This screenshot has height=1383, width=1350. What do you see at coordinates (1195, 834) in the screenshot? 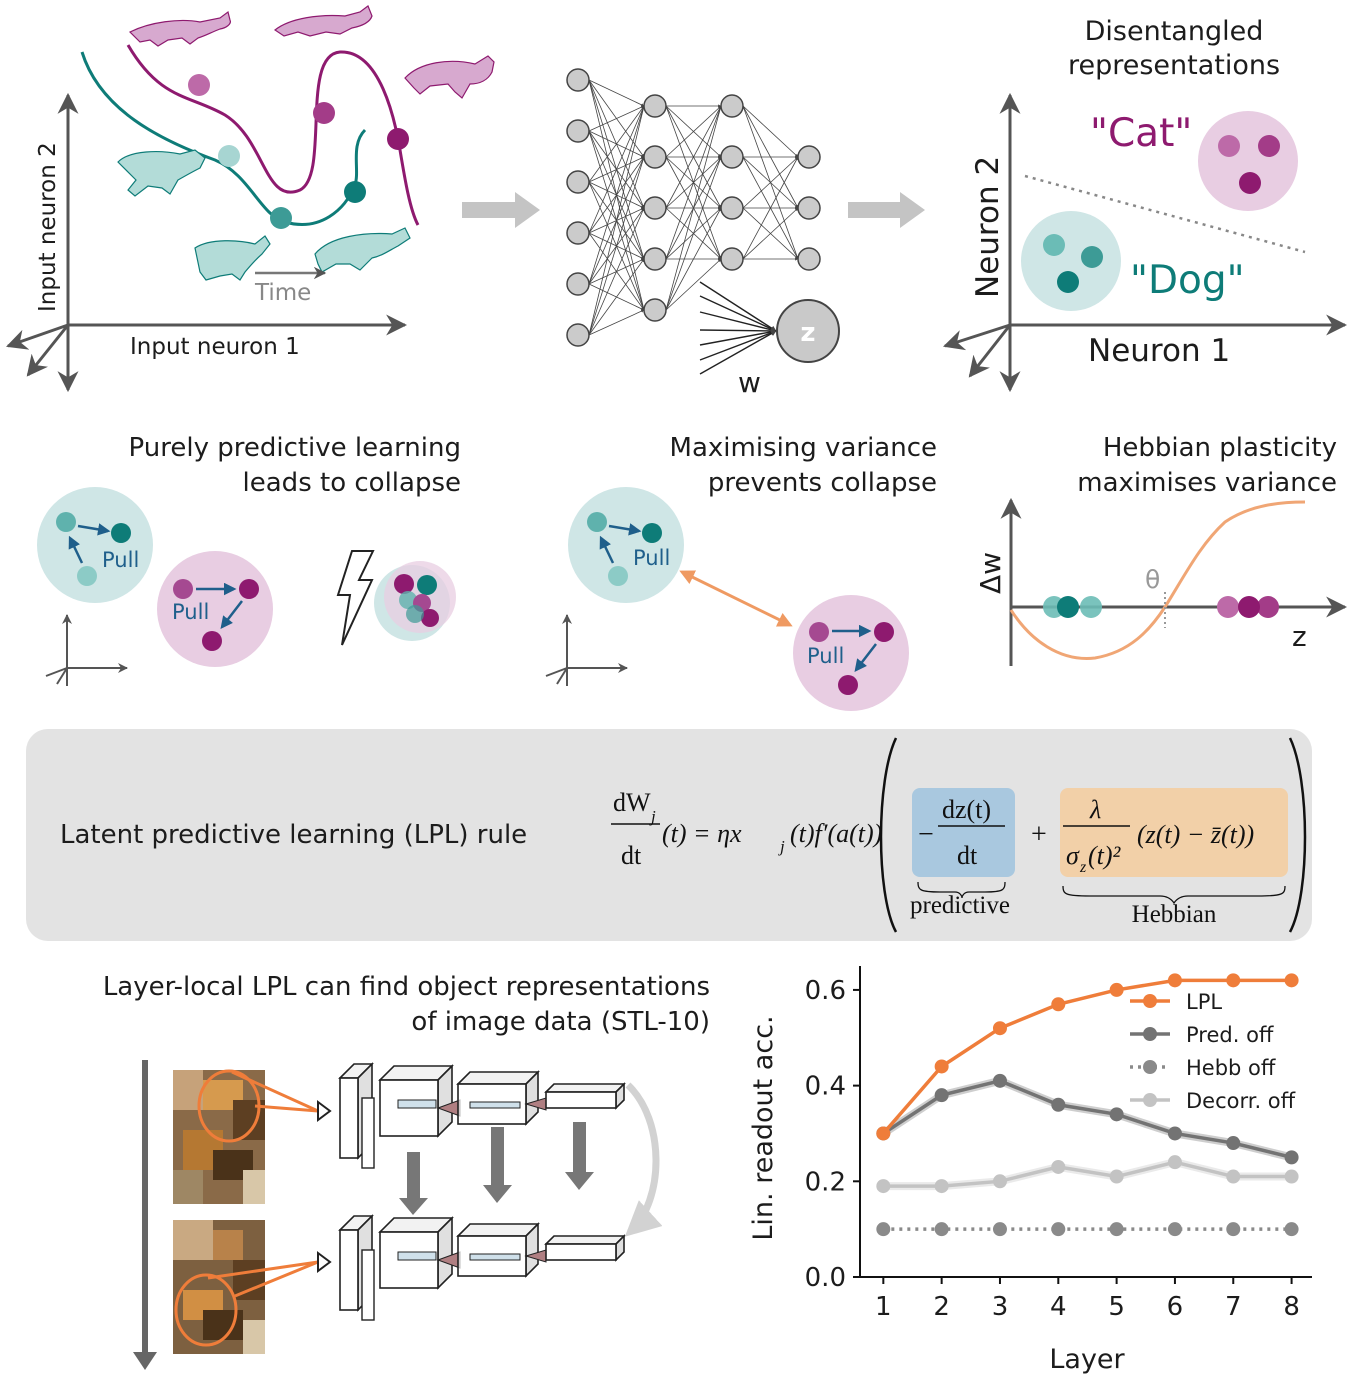
I see `hebb-term: (z(t) − z̄(t))` at bounding box center [1195, 834].